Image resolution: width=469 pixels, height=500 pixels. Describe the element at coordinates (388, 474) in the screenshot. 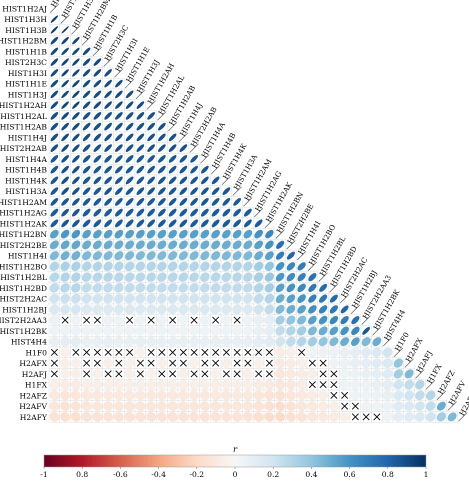

I see `colorbar-tick-label: 0.8` at that location.